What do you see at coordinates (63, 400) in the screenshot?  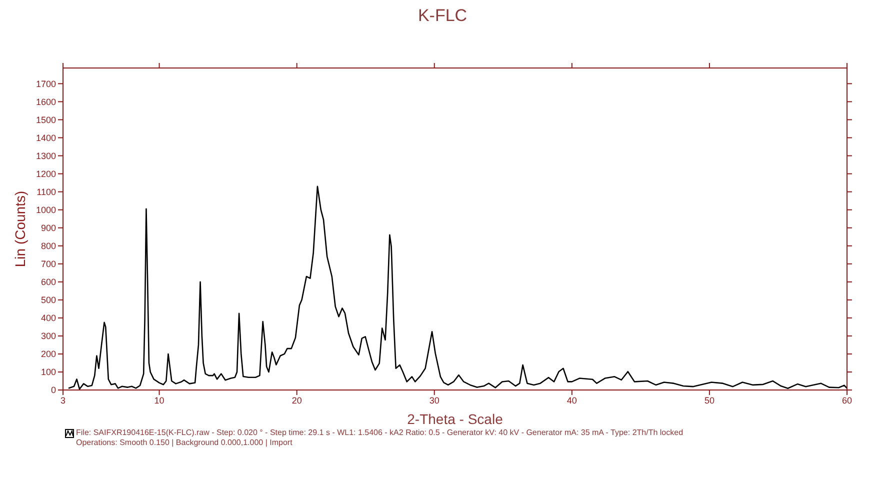 I see `x-tick-label: 3` at bounding box center [63, 400].